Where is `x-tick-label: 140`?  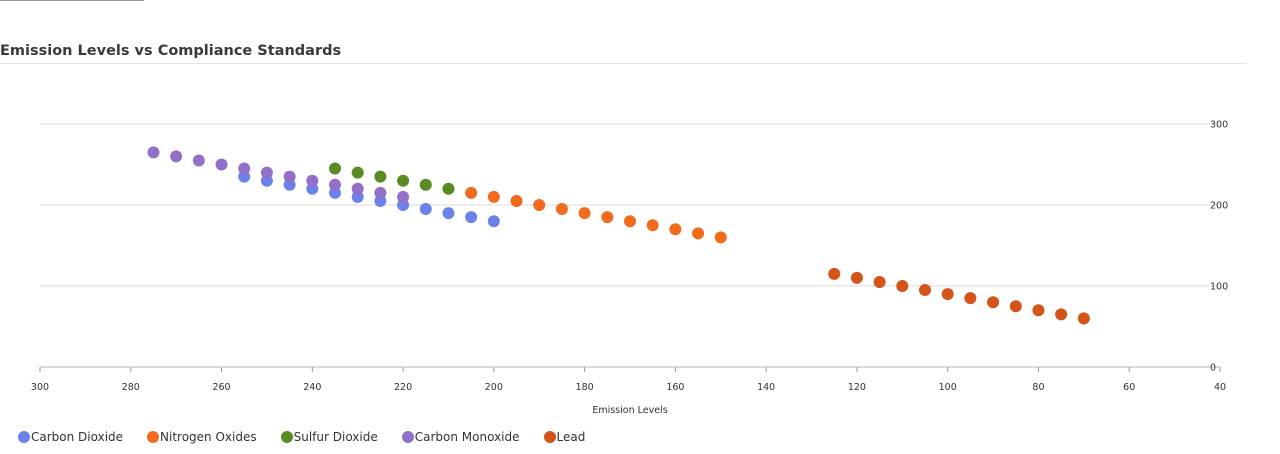
x-tick-label: 140 is located at coordinates (766, 387).